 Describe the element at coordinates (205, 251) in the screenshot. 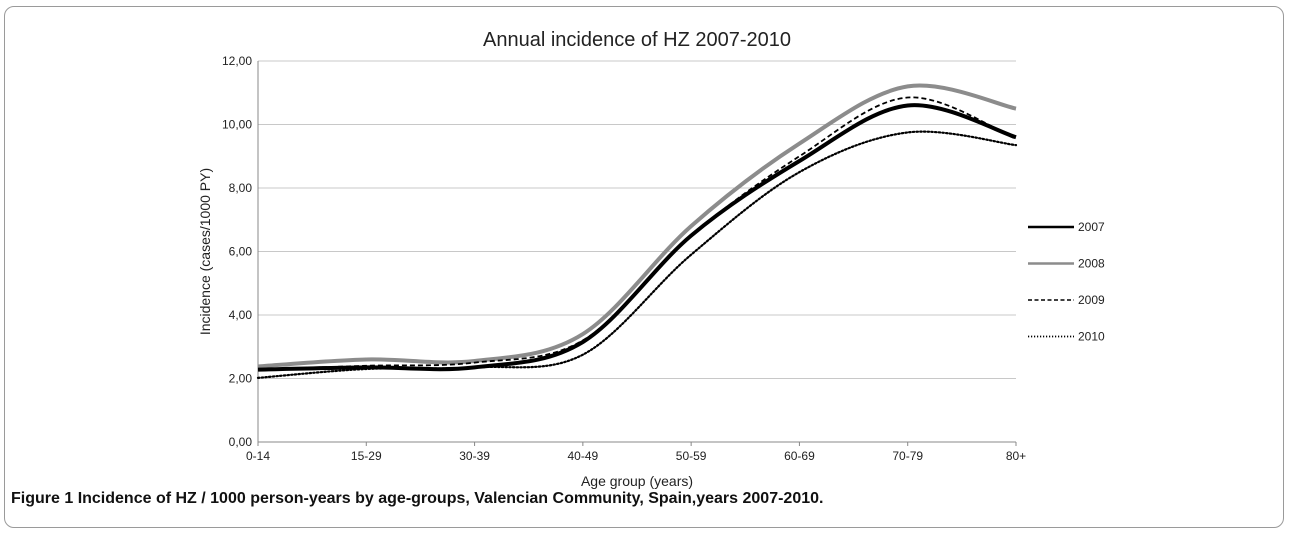

I see `y-axis-title: Incidence (cases/1000 PY)` at that location.